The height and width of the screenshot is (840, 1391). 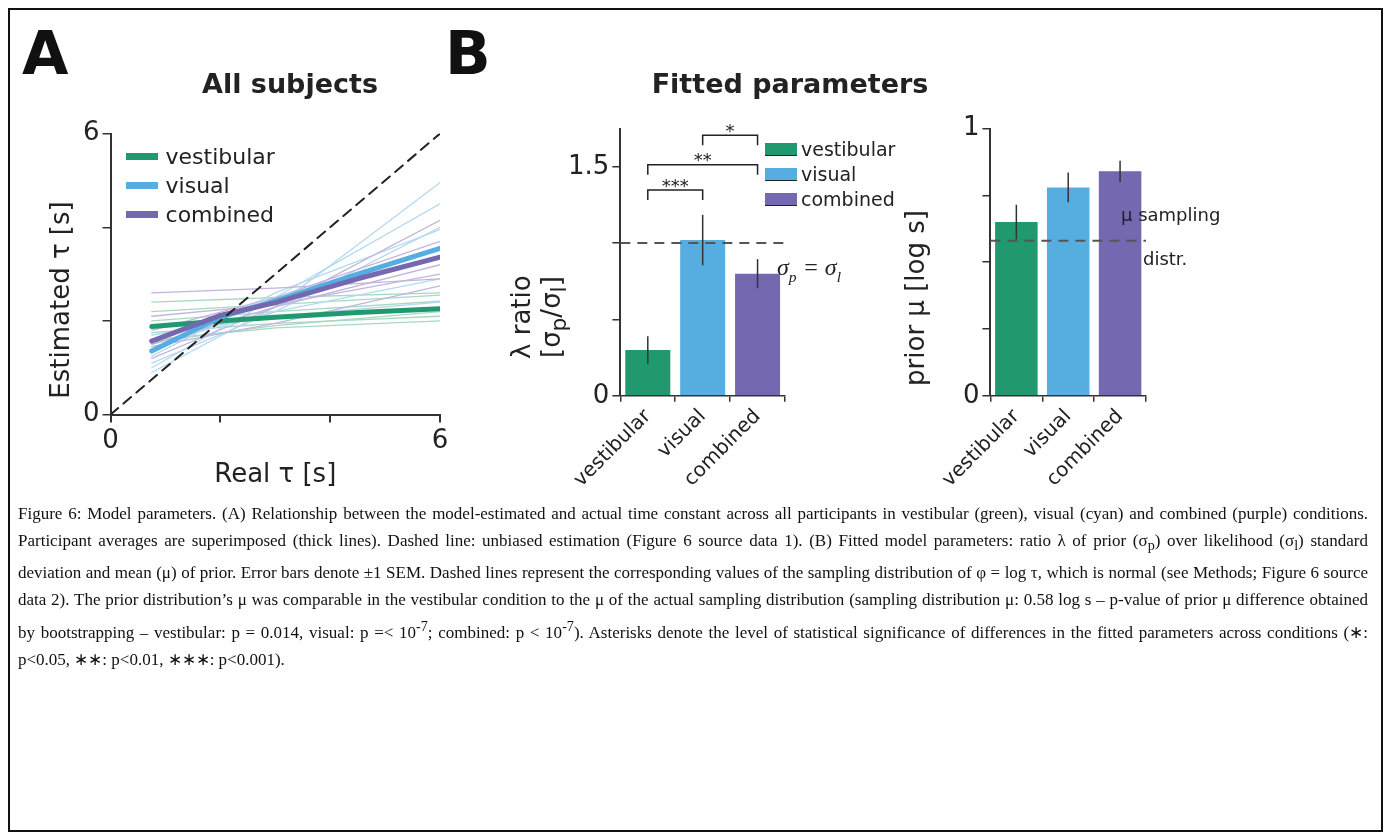 I want to click on y-axis-title: prior μ [log s], so click(x=915, y=298).